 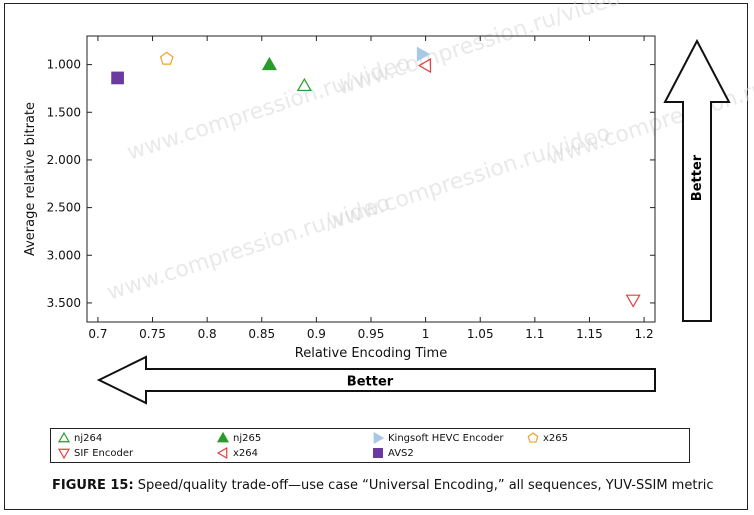 What do you see at coordinates (64, 255) in the screenshot?
I see `y-tick-label: 3.000` at bounding box center [64, 255].